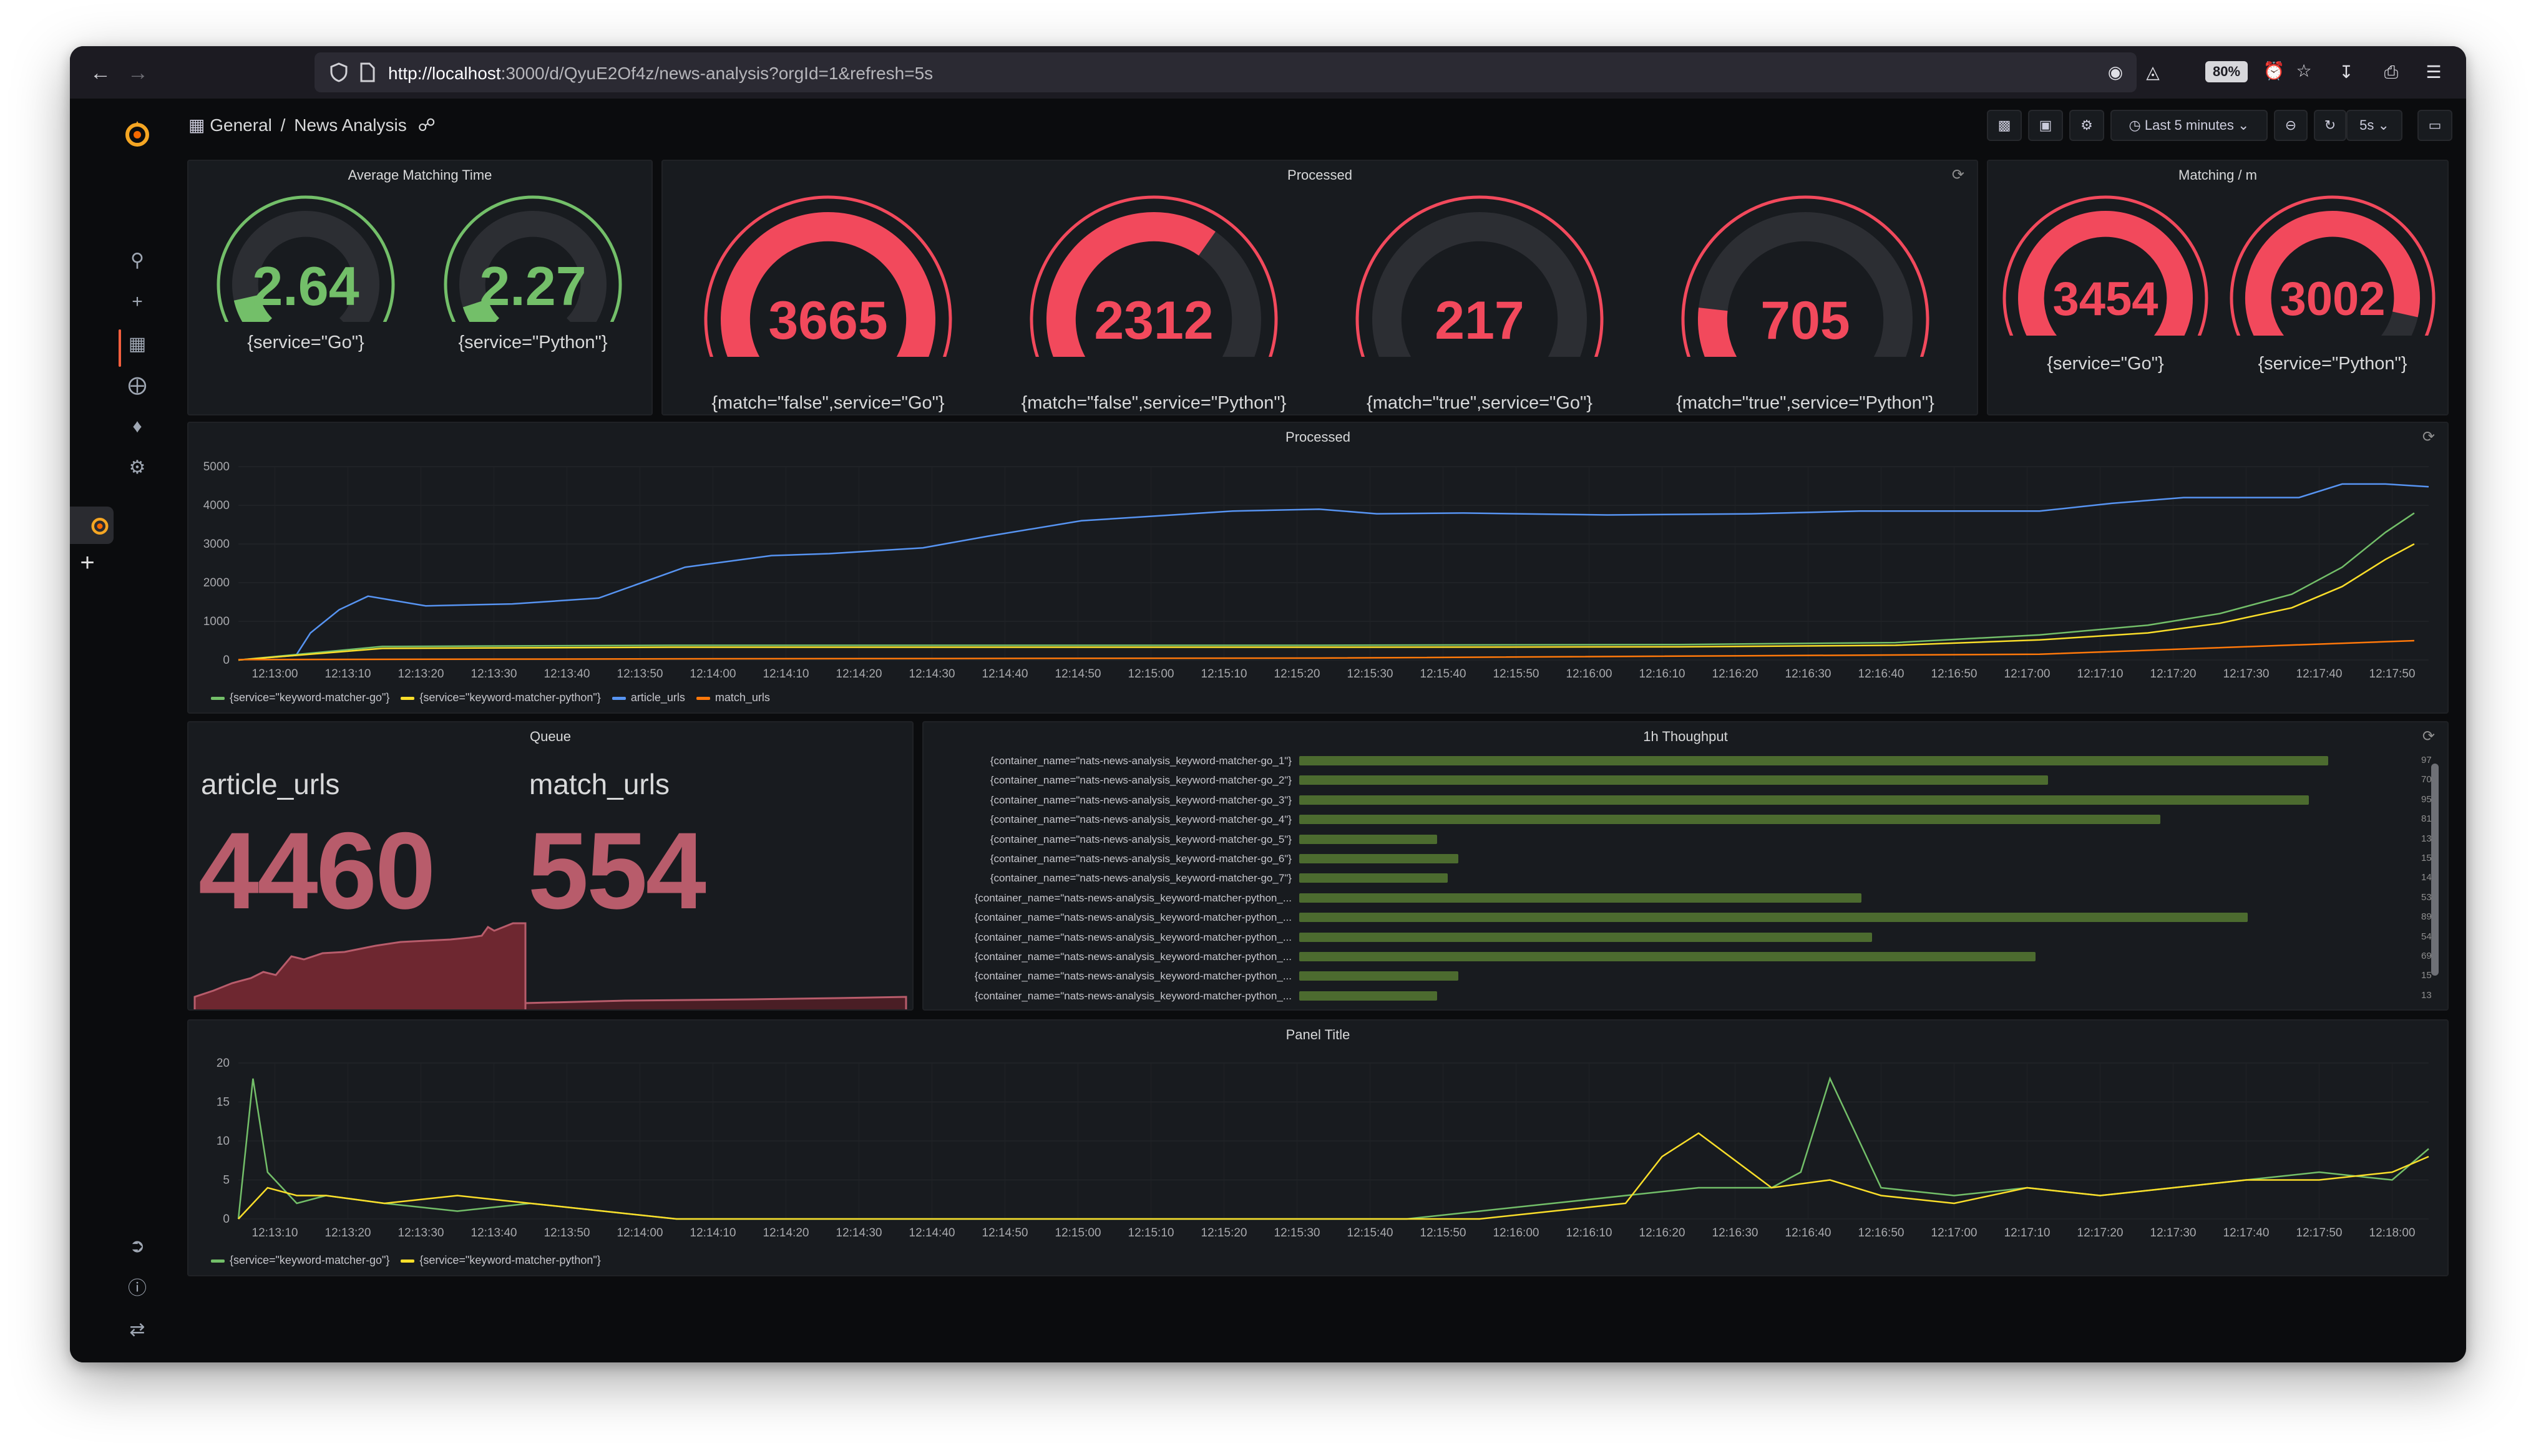 The image size is (2536, 1456). Describe the element at coordinates (226, 660) in the screenshot. I see `y-tick-label: 0` at that location.